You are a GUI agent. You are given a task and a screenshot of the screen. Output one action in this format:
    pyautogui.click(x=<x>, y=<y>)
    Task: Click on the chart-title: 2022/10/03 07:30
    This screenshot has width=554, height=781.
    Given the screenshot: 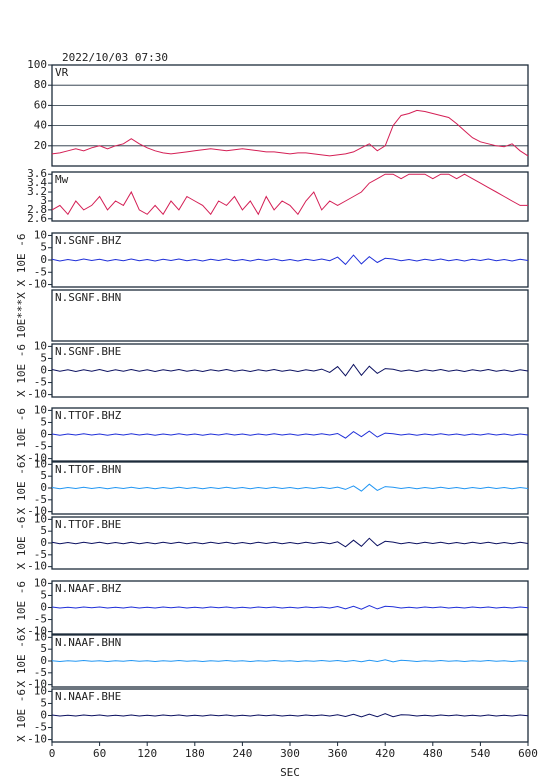 What is the action you would take?
    pyautogui.click(x=115, y=57)
    